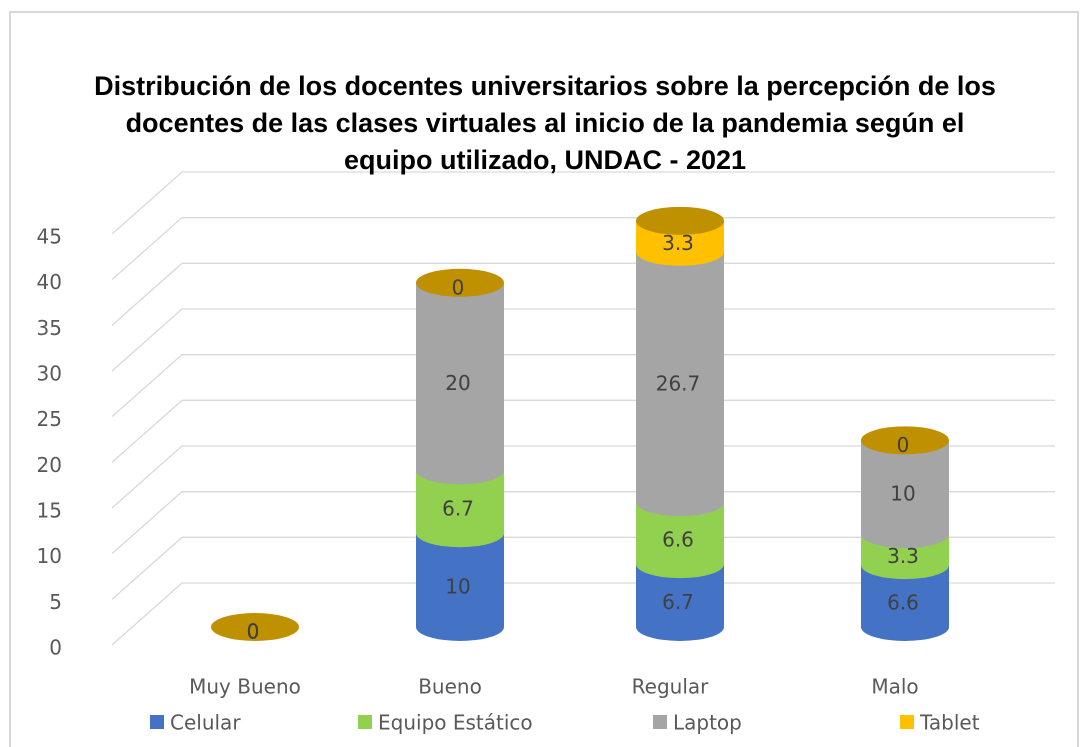 The width and height of the screenshot is (1089, 747). What do you see at coordinates (707, 723) in the screenshot?
I see `legend-label: Laptop` at bounding box center [707, 723].